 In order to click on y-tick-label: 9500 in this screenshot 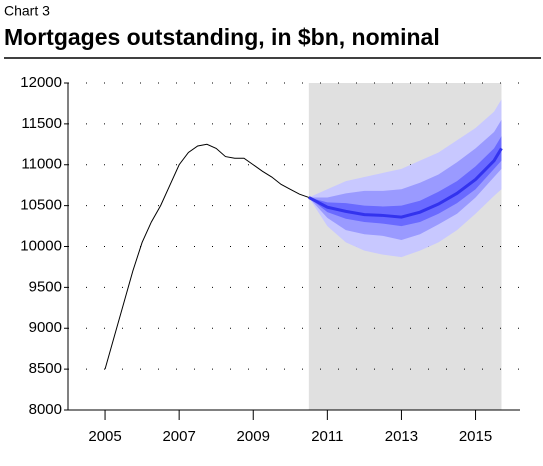, I will do `click(45, 286)`.